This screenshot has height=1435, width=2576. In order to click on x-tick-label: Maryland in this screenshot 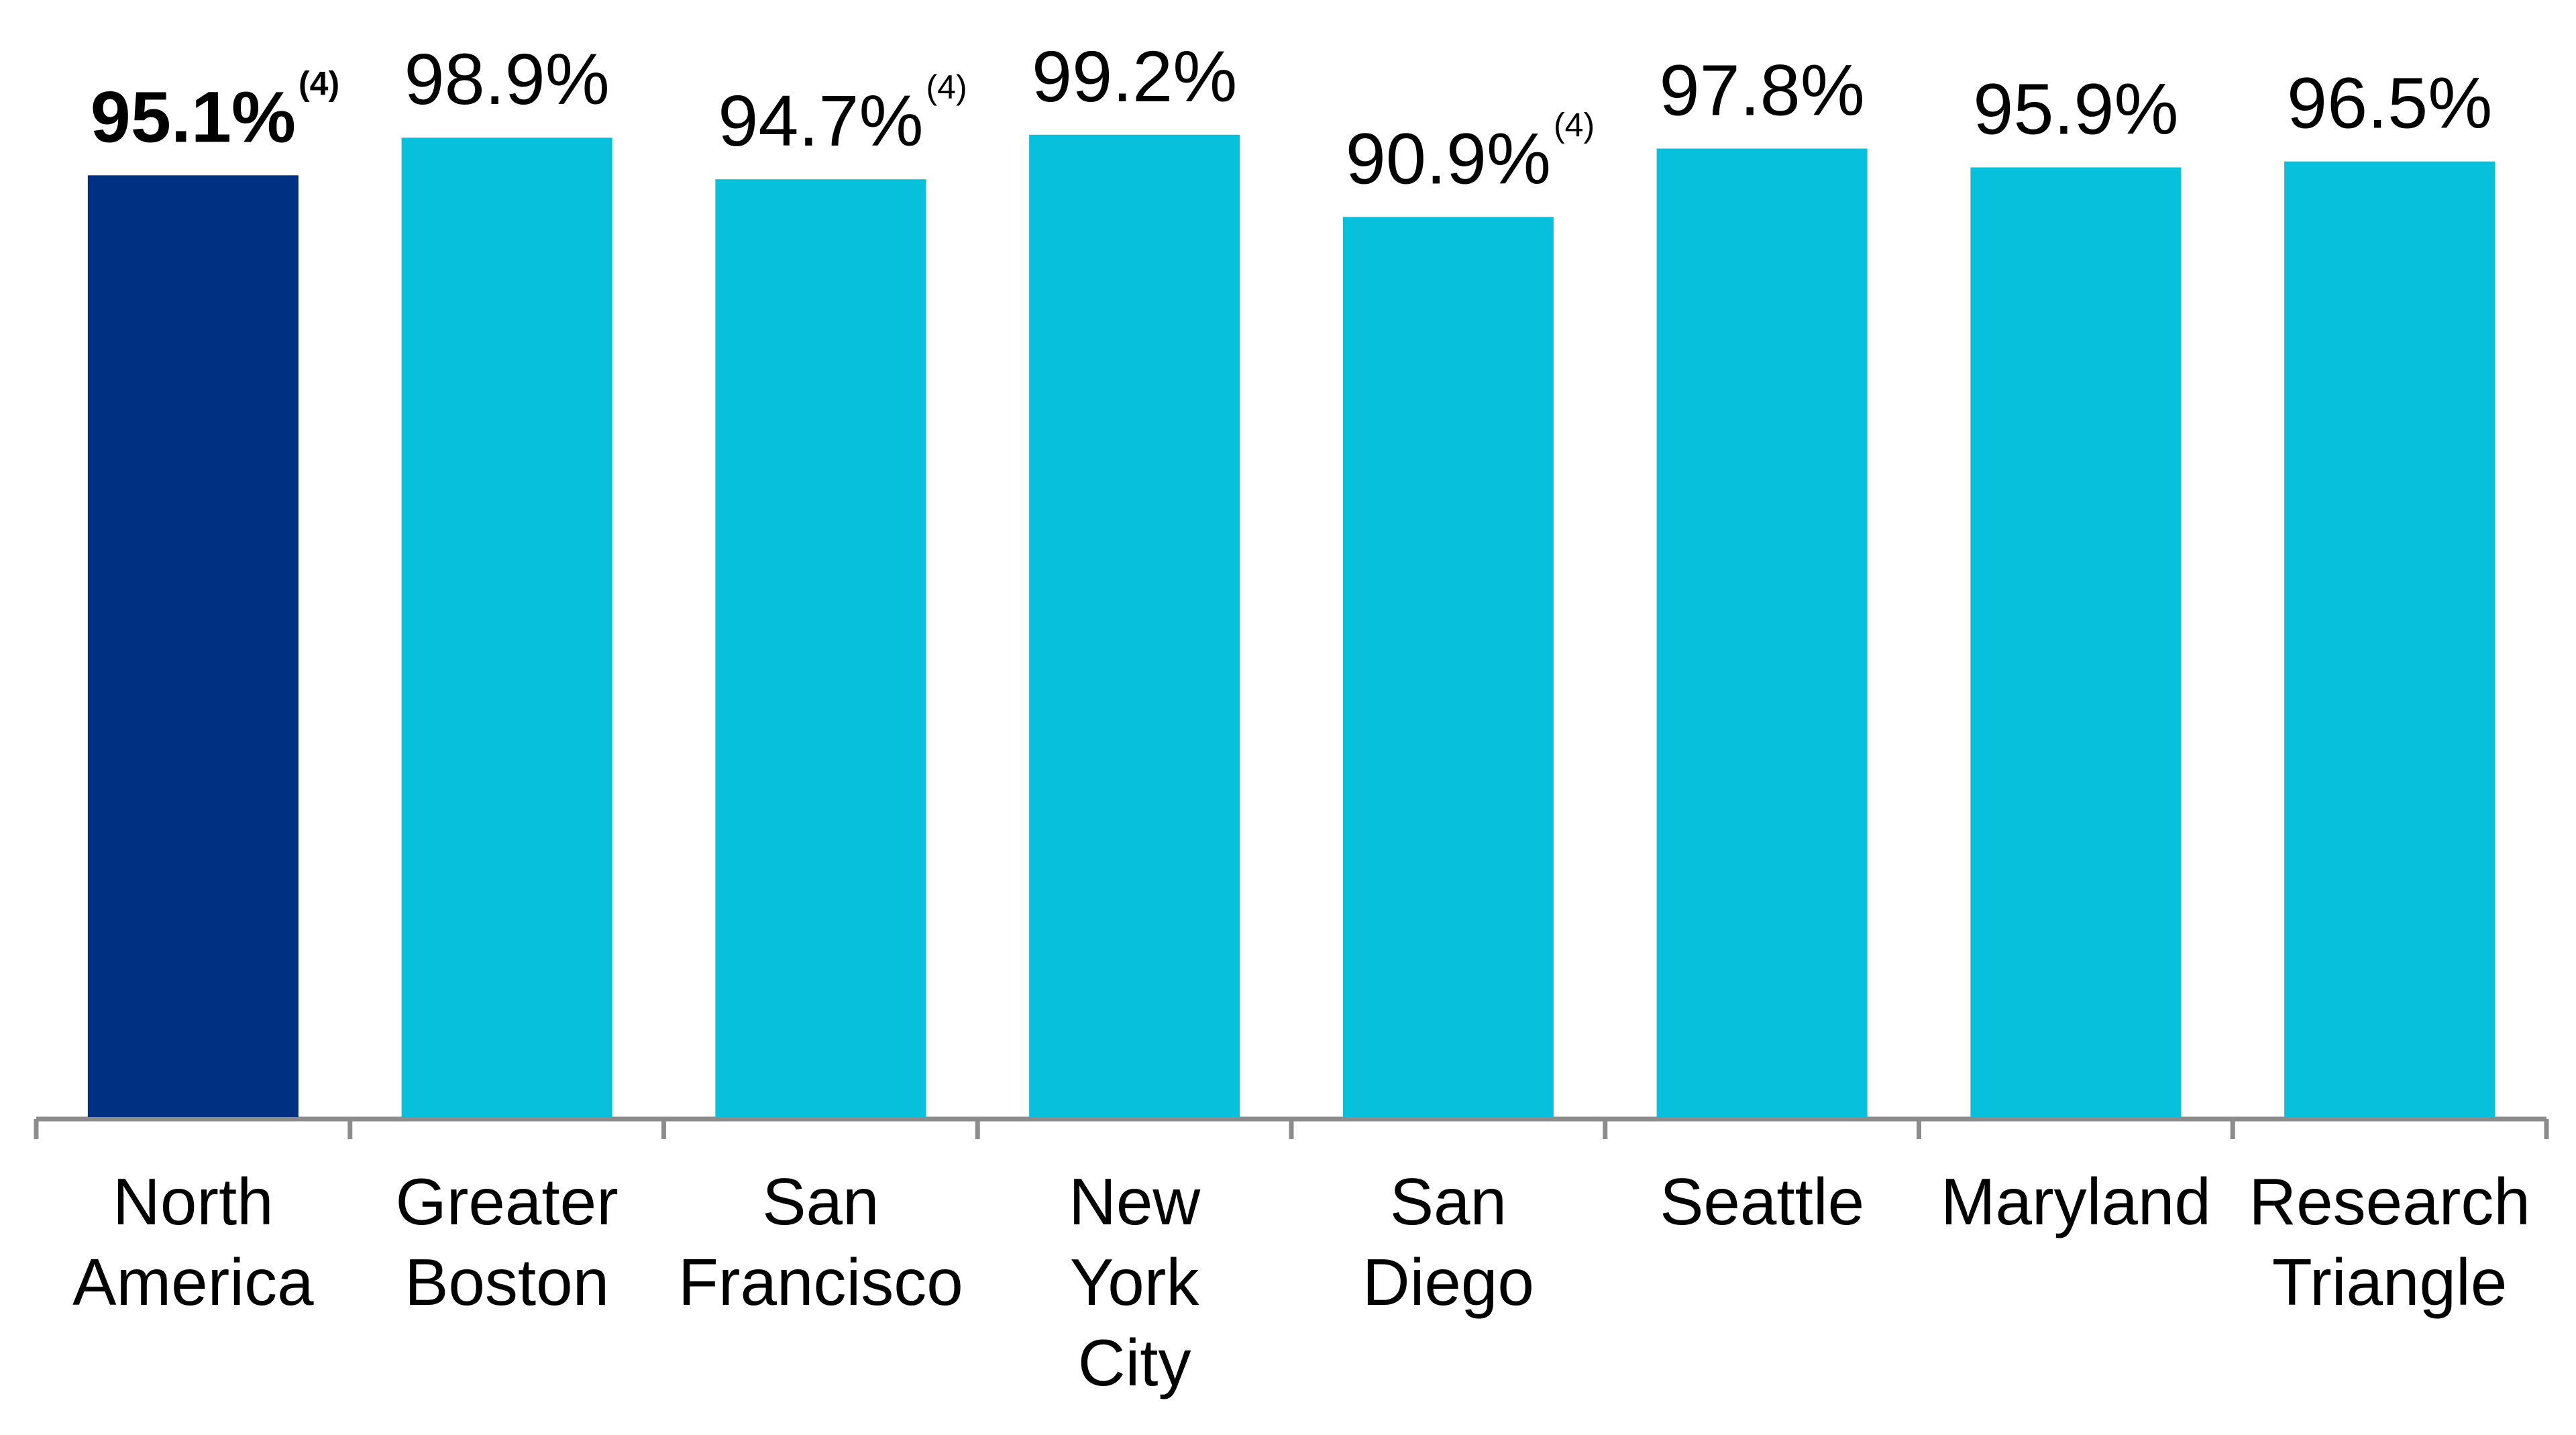, I will do `click(2076, 1201)`.